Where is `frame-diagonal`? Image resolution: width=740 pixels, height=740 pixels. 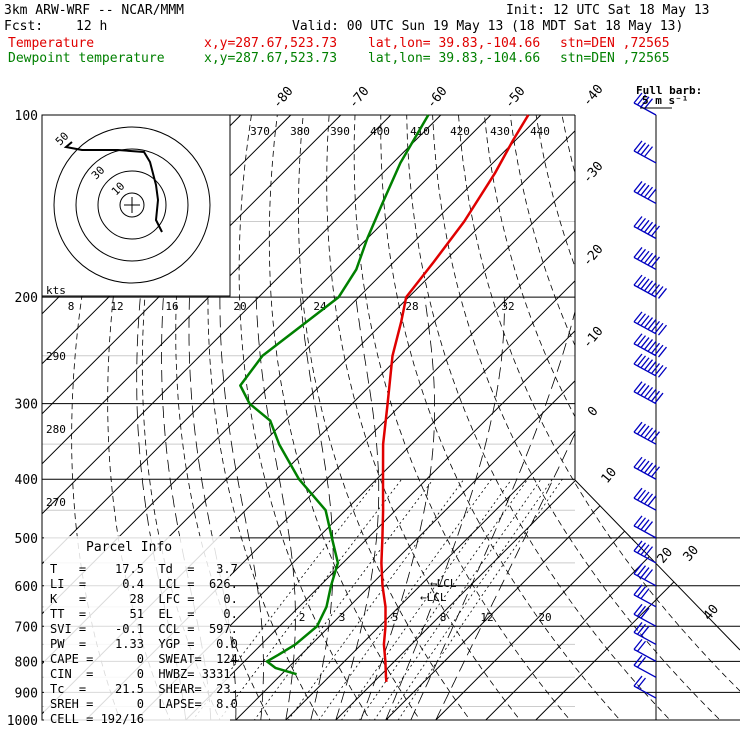 frame-diagonal is located at coordinates (657, 565).